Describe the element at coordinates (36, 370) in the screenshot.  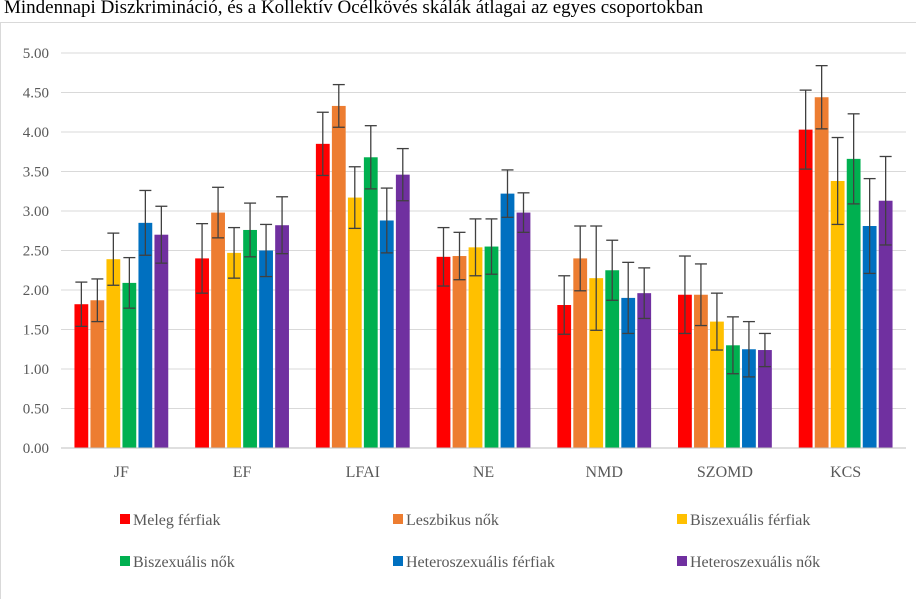
I see `y-tick-label: 1.00` at that location.